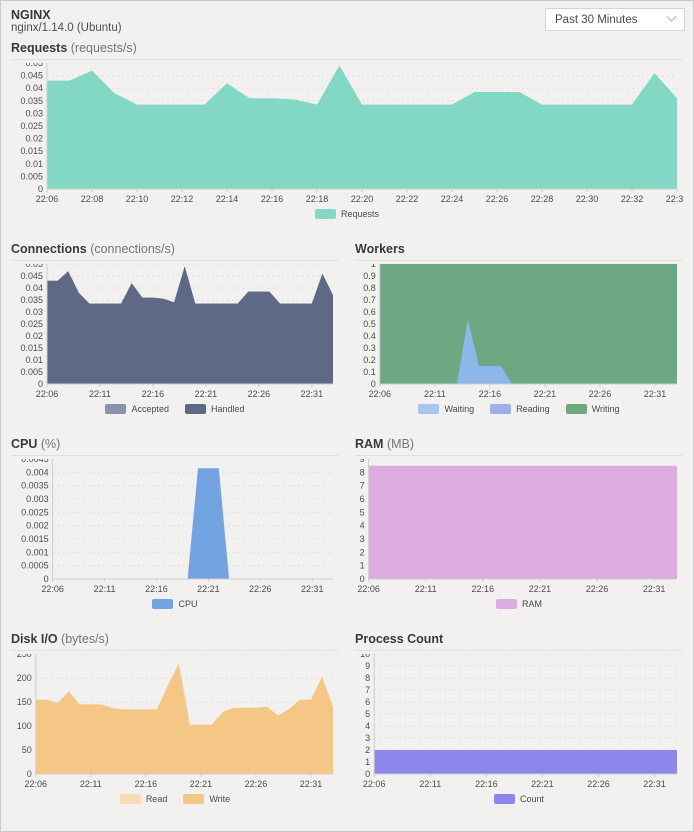 The image size is (694, 832). What do you see at coordinates (182, 199) in the screenshot?
I see `svg-text: 22:12` at bounding box center [182, 199].